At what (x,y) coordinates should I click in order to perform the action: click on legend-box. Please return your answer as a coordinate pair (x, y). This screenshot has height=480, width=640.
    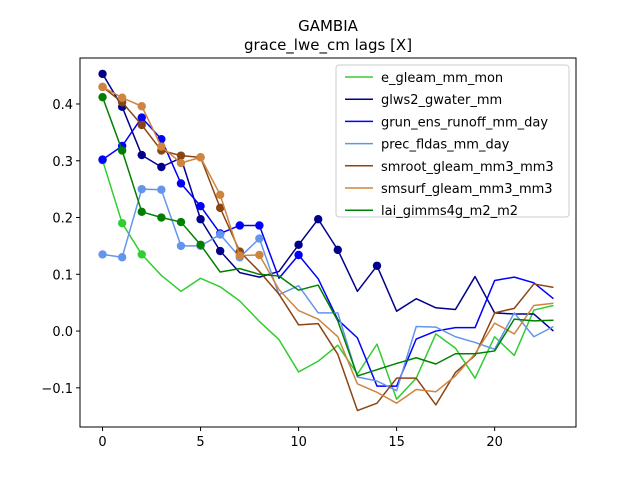
    Looking at the image, I should click on (452, 141).